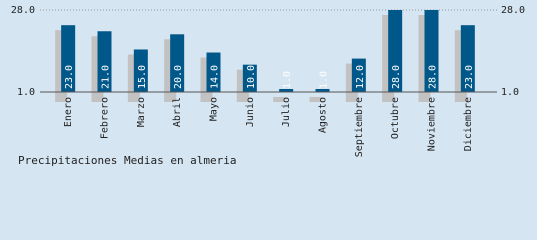 This screenshot has height=240, width=537. What do you see at coordinates (468, 124) in the screenshot?
I see `x-tick-label: Diciembre` at bounding box center [468, 124].